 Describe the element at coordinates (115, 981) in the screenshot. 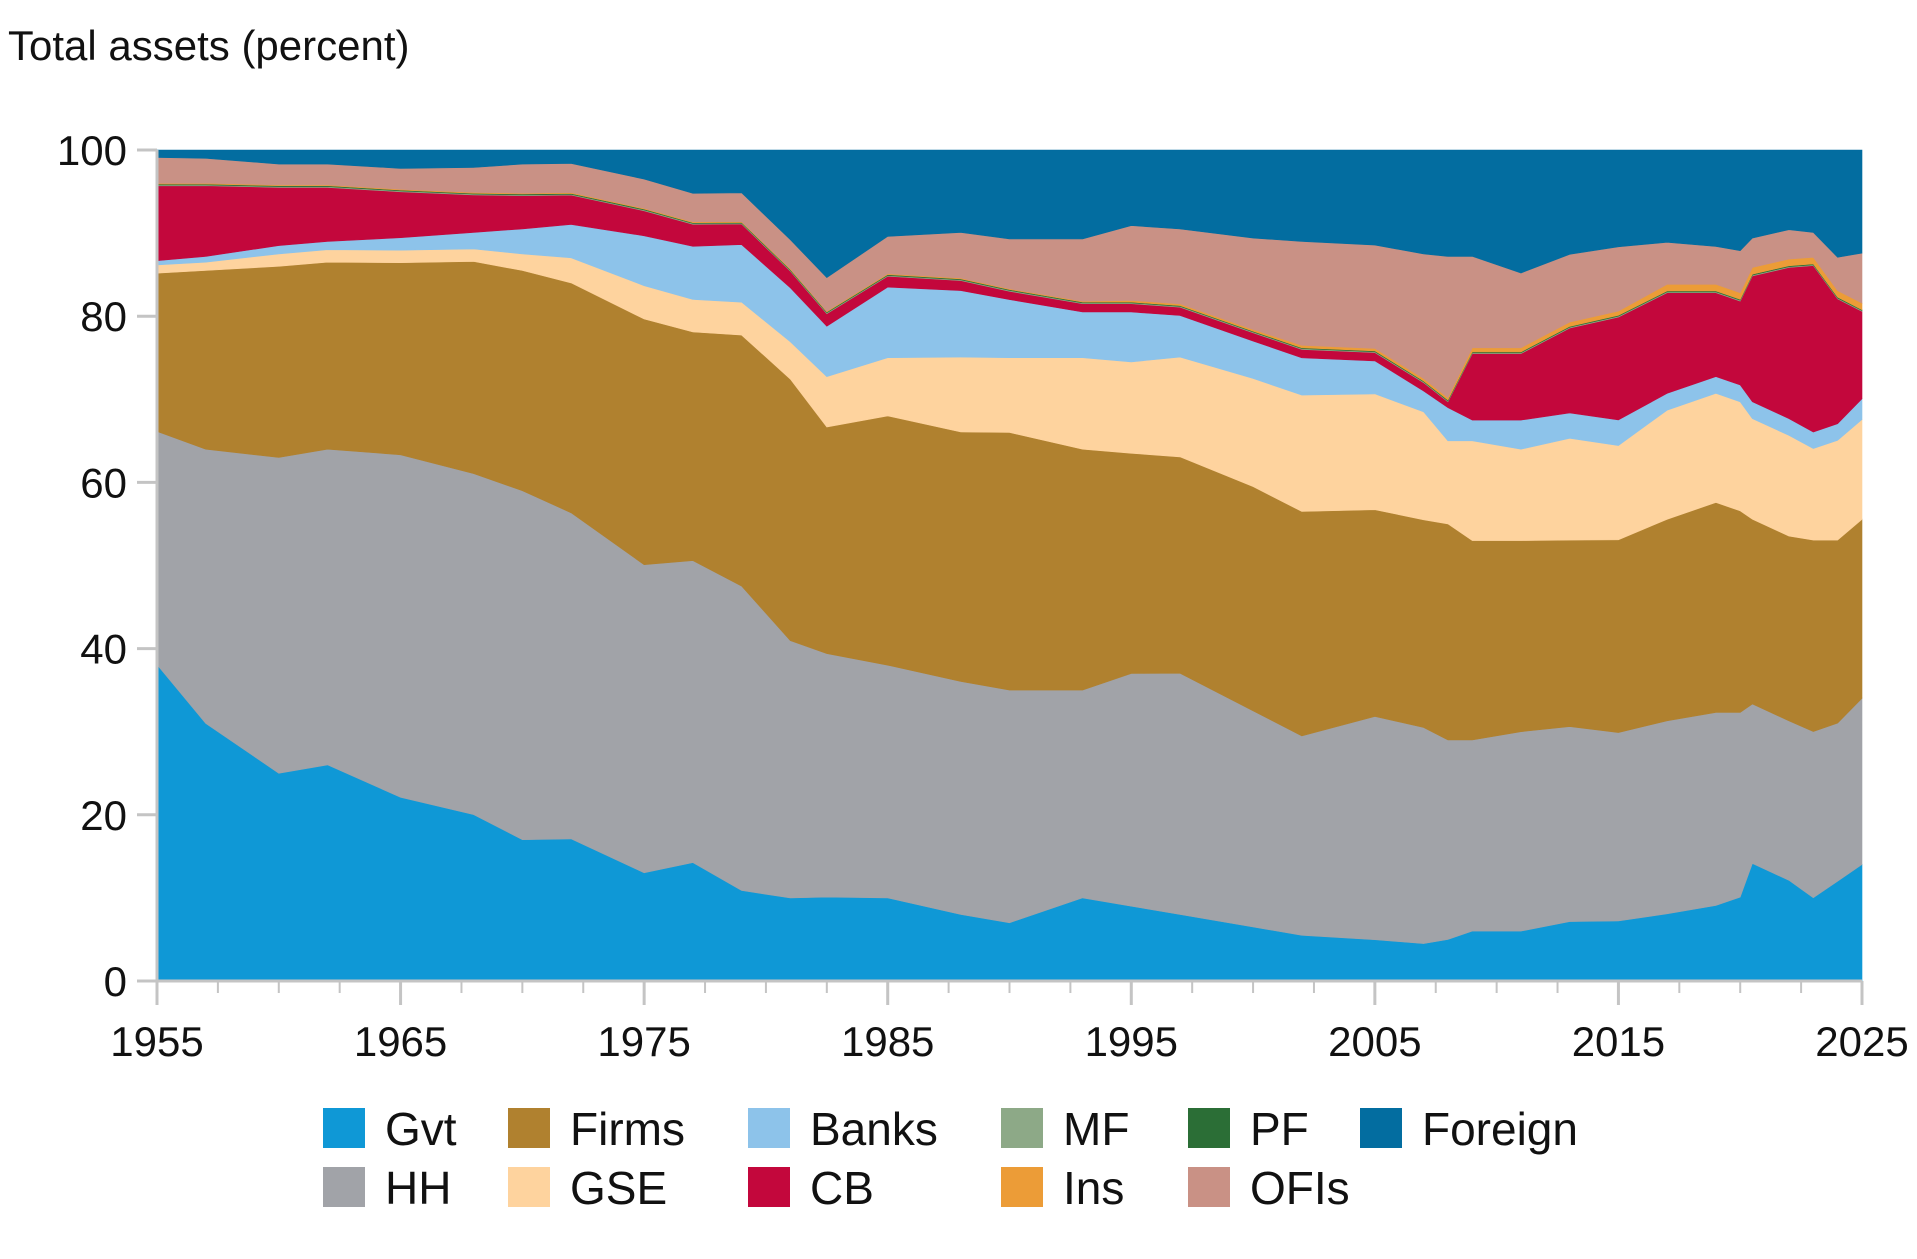

I see `y-tick-label: 0` at that location.